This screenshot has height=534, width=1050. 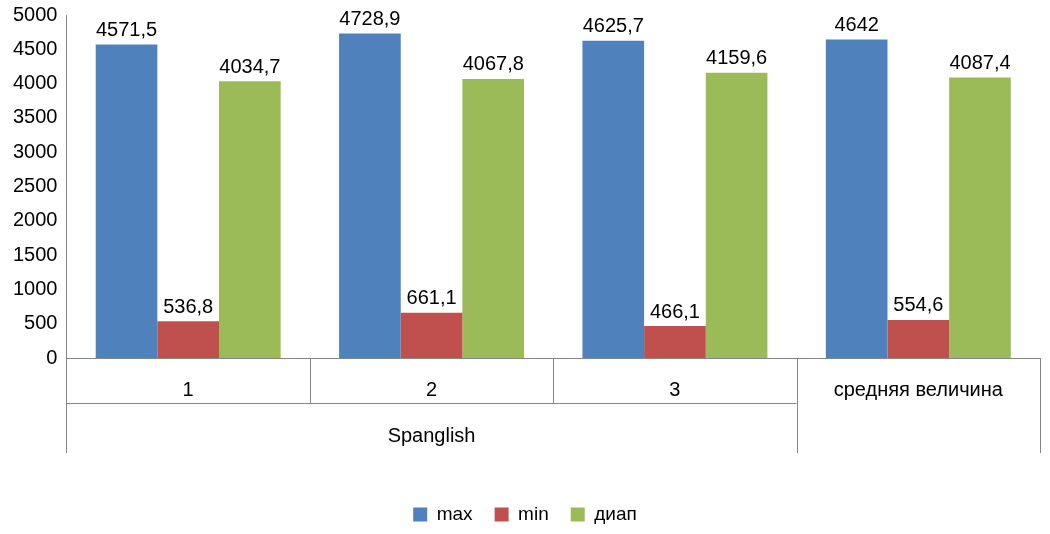 I want to click on y-tick-label: 0, so click(x=52, y=356).